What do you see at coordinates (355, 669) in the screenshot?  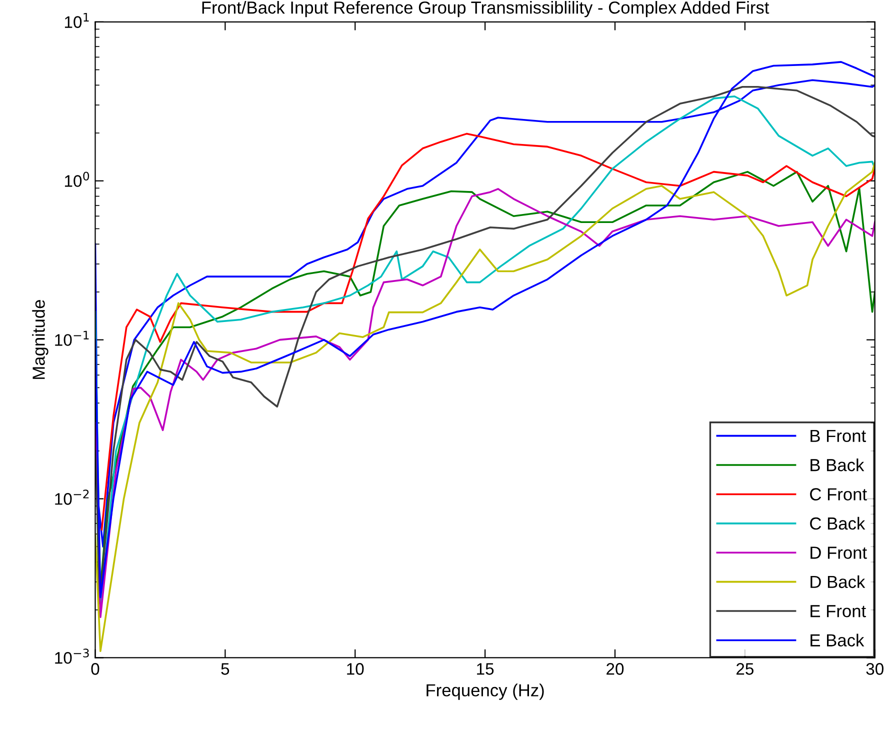 I see `x-tick-label: 10` at bounding box center [355, 669].